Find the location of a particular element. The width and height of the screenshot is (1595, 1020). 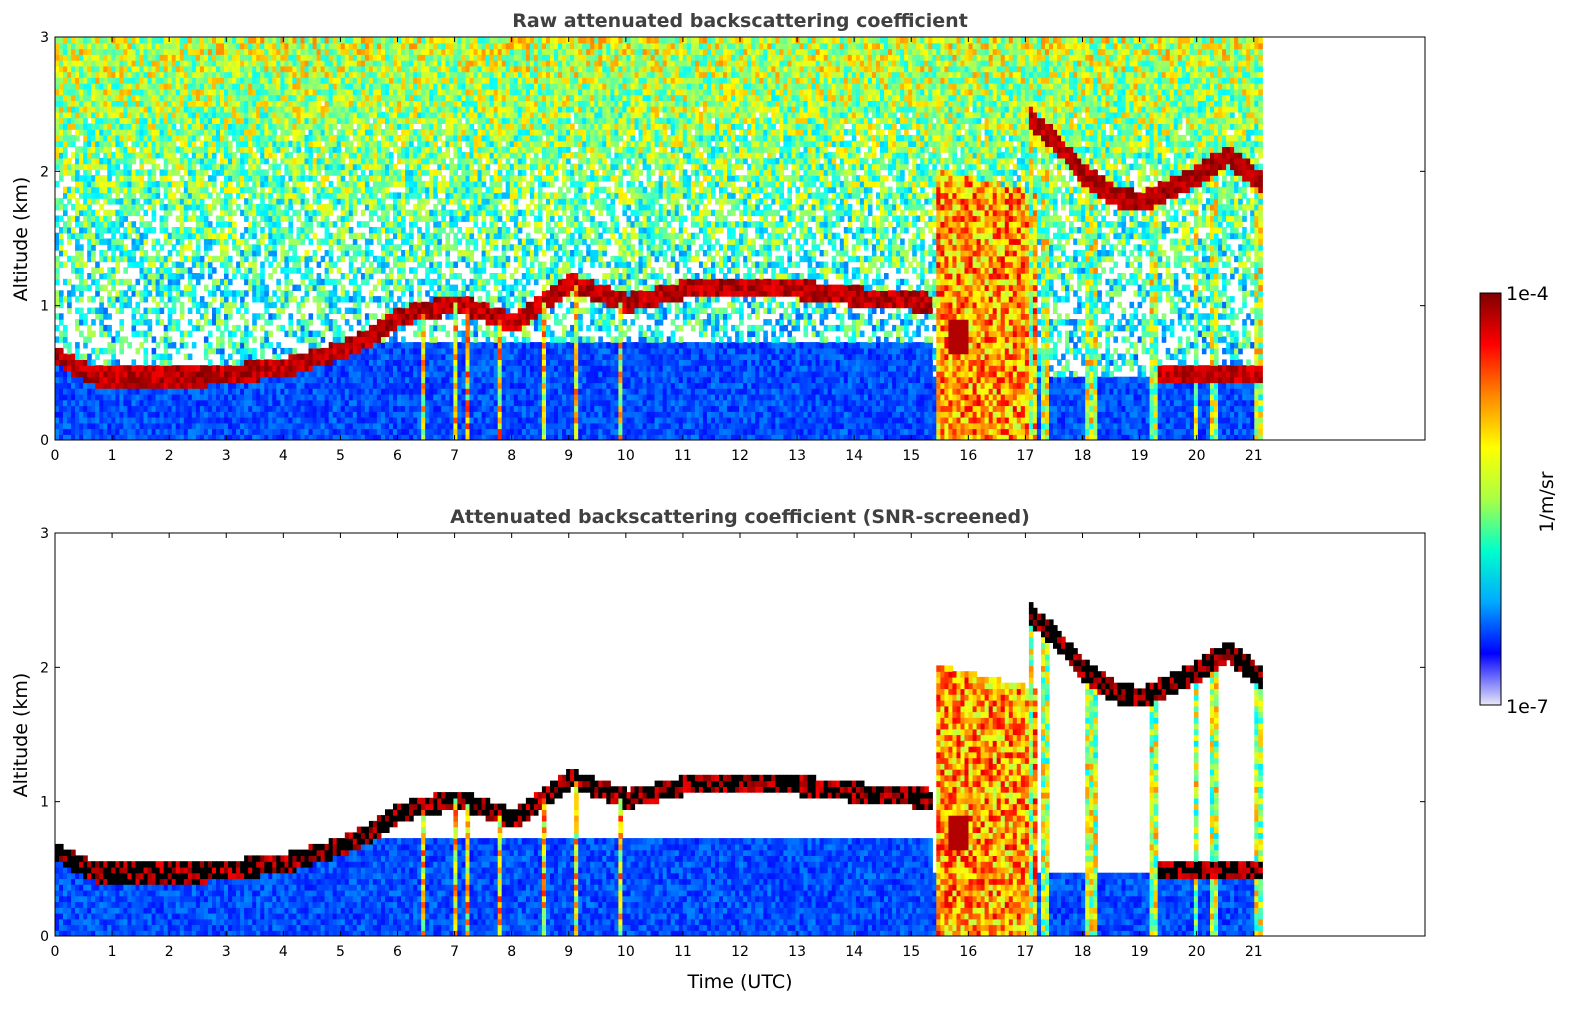

colorbar-unit-label: 1/m/sr is located at coordinates (1547, 501).